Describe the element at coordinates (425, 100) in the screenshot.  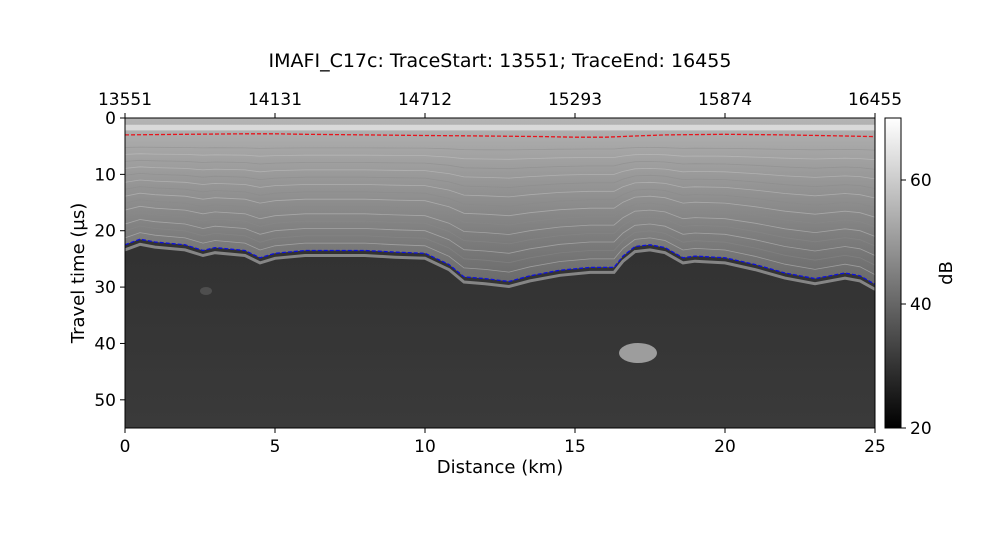
I see `top-tick-label: 14712` at that location.